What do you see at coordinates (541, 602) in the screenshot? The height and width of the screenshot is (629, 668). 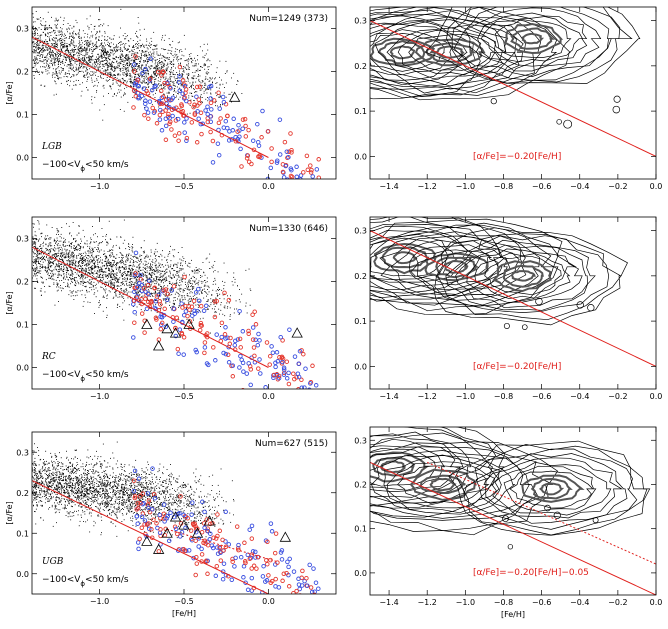 I see `x-tick-label: −0.6` at bounding box center [541, 602].